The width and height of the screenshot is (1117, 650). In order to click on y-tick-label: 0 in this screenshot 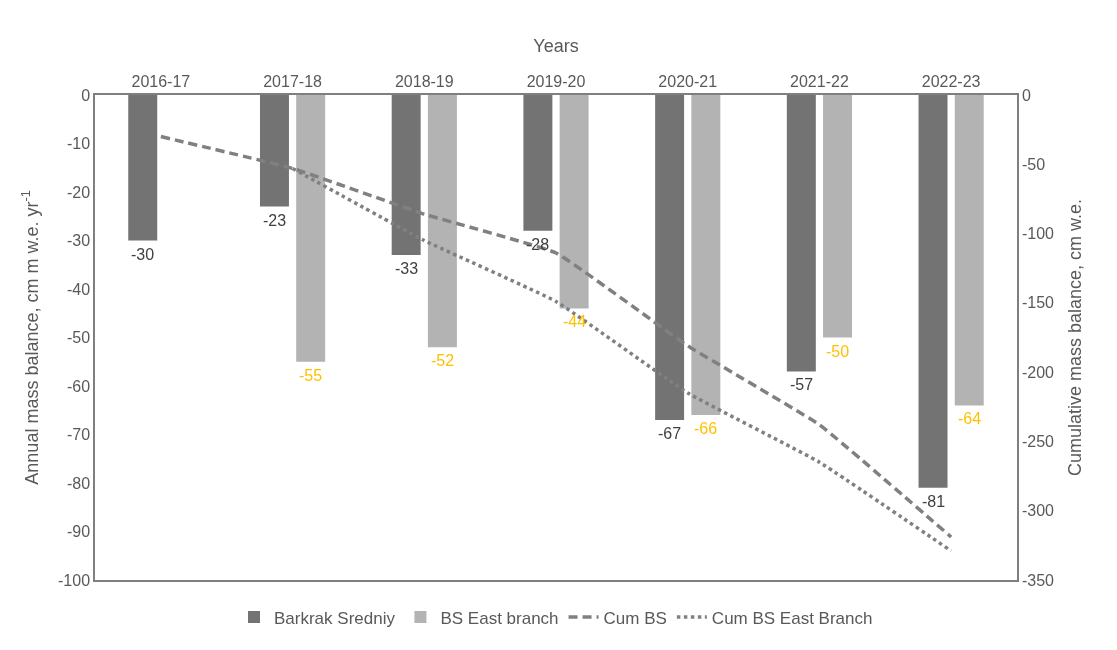, I will do `click(86, 95)`.